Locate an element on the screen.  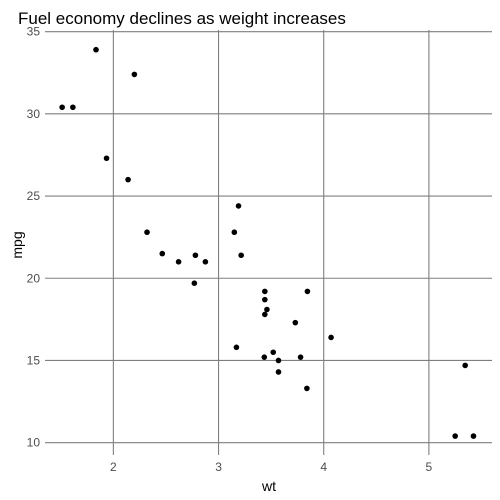
x-tick-label: 3 is located at coordinates (218, 467).